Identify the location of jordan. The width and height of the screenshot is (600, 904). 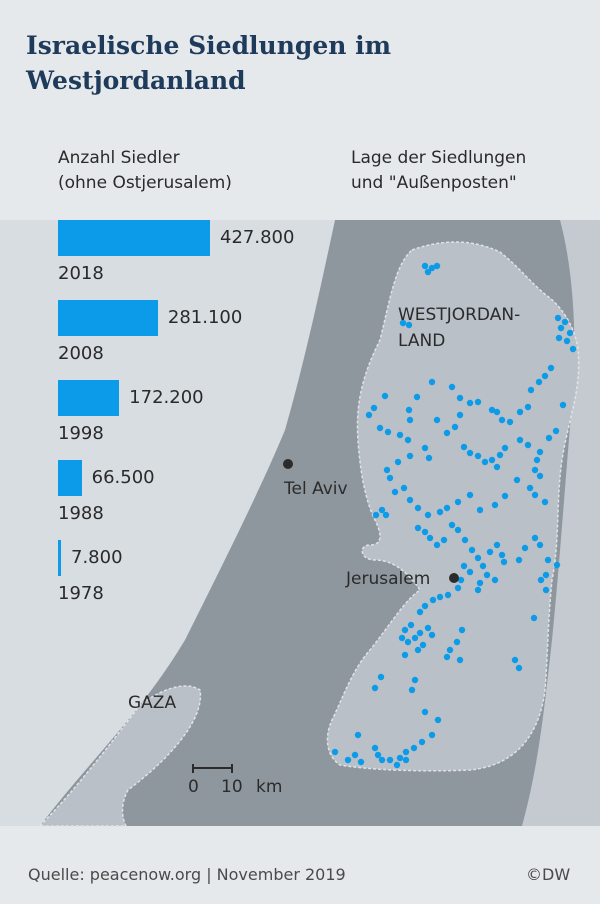
(561, 523).